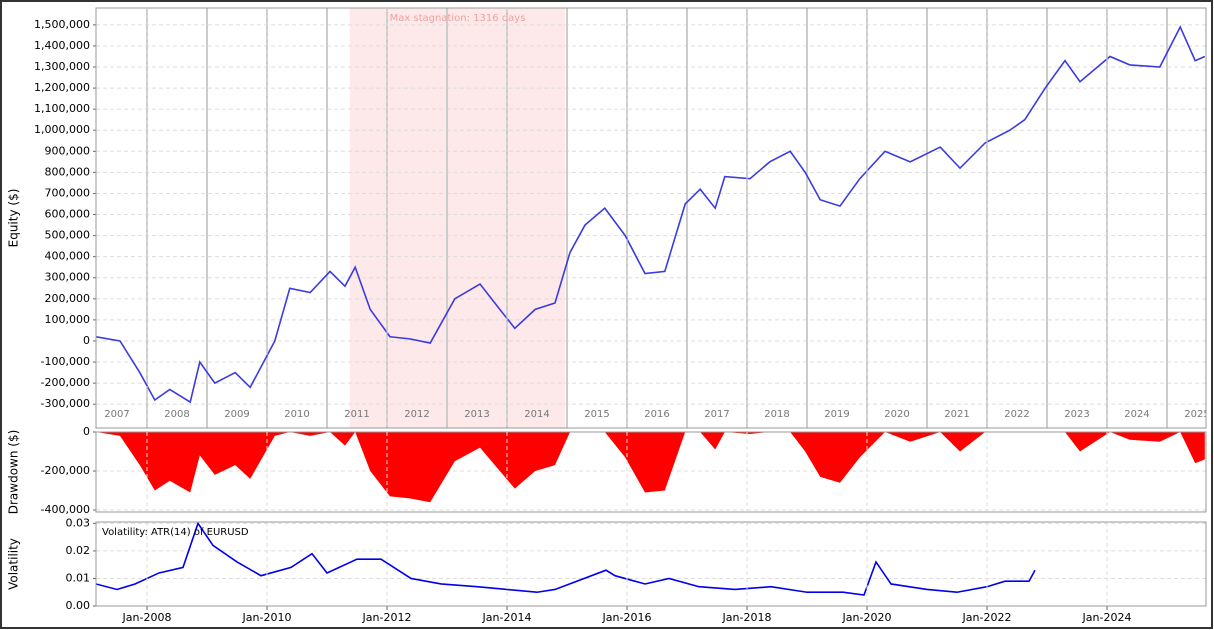 The image size is (1214, 630). I want to click on y-tick-label: 700,000, so click(68, 192).